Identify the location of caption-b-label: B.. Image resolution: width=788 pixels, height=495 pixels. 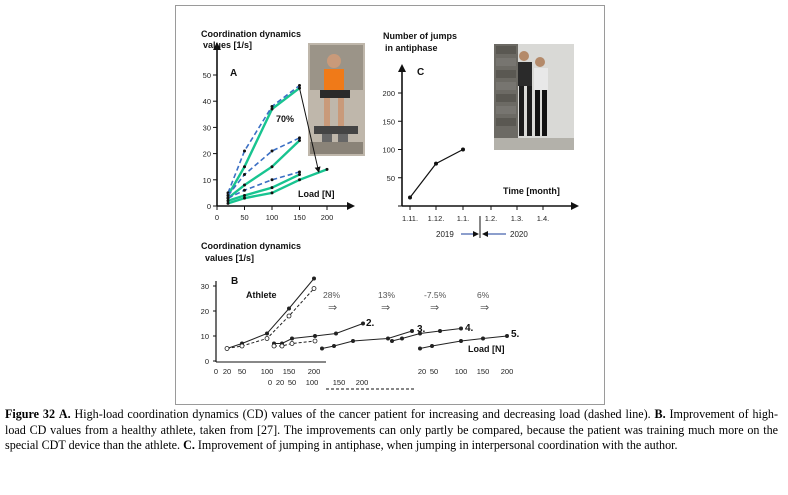
(660, 414).